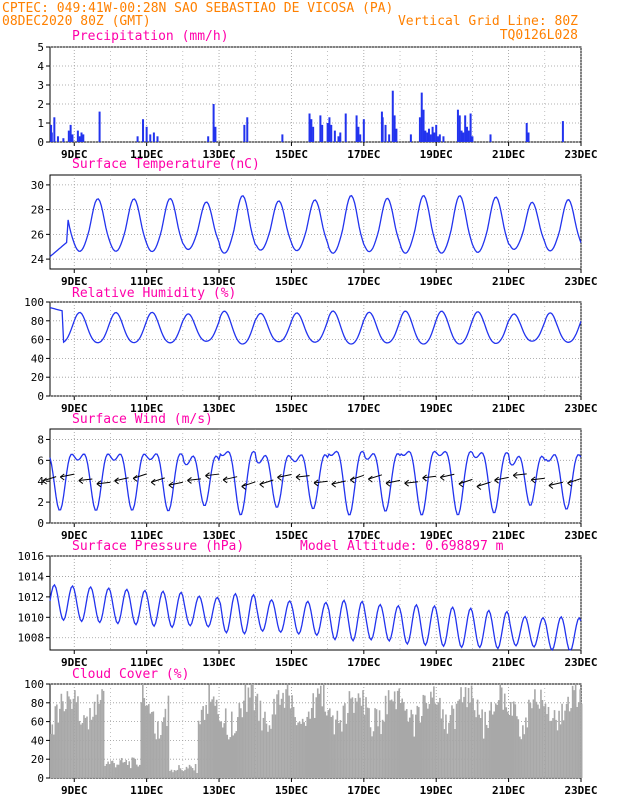 The height and width of the screenshot is (800, 618). Describe the element at coordinates (166, 164) in the screenshot. I see `temperature-title: Surface Temperature (nC)` at that location.